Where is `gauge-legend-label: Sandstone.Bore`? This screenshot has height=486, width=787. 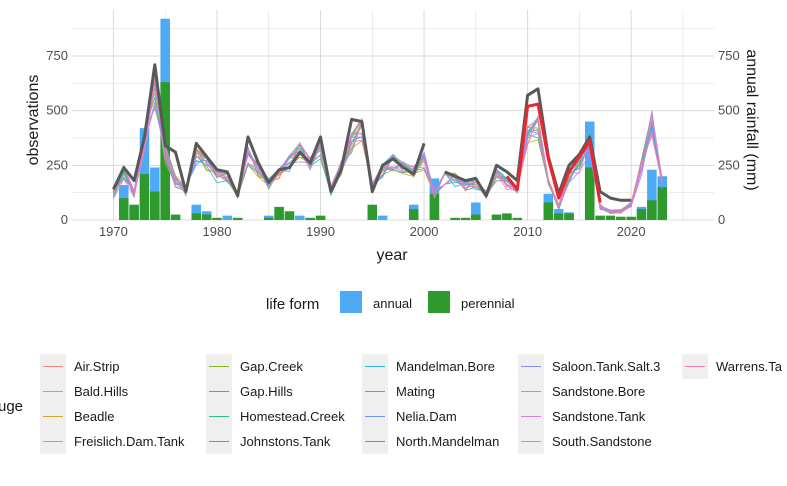
gauge-legend-label: Sandstone.Bore is located at coordinates (598, 391).